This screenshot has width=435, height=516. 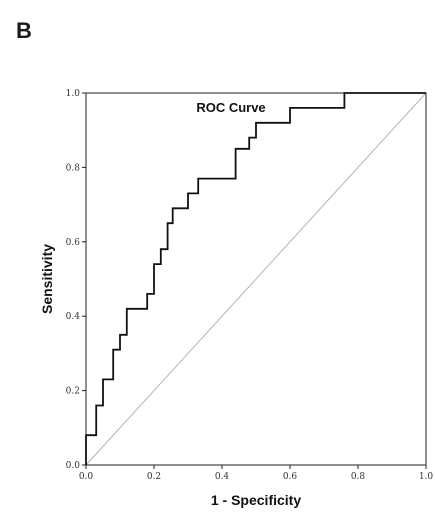 What do you see at coordinates (426, 477) in the screenshot?
I see `x-tick-label: 1.0` at bounding box center [426, 477].